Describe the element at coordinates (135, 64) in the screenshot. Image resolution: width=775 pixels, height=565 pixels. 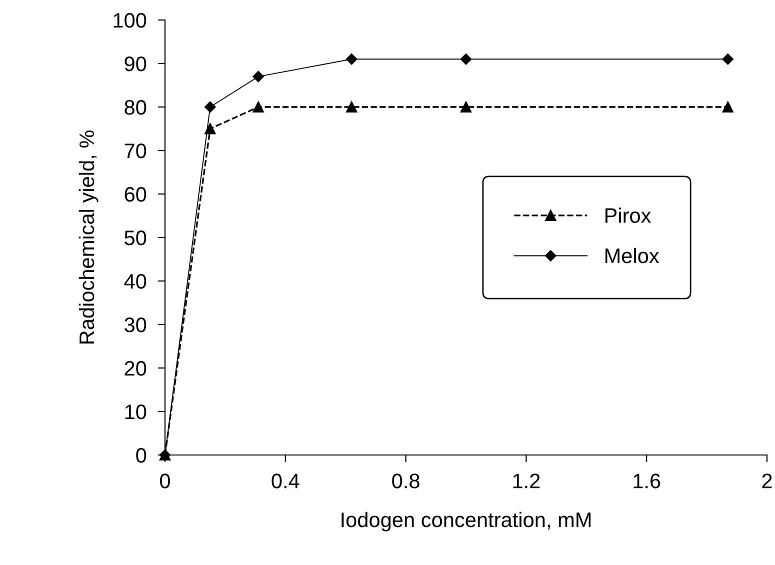
I see `y-tick-label: 90` at that location.